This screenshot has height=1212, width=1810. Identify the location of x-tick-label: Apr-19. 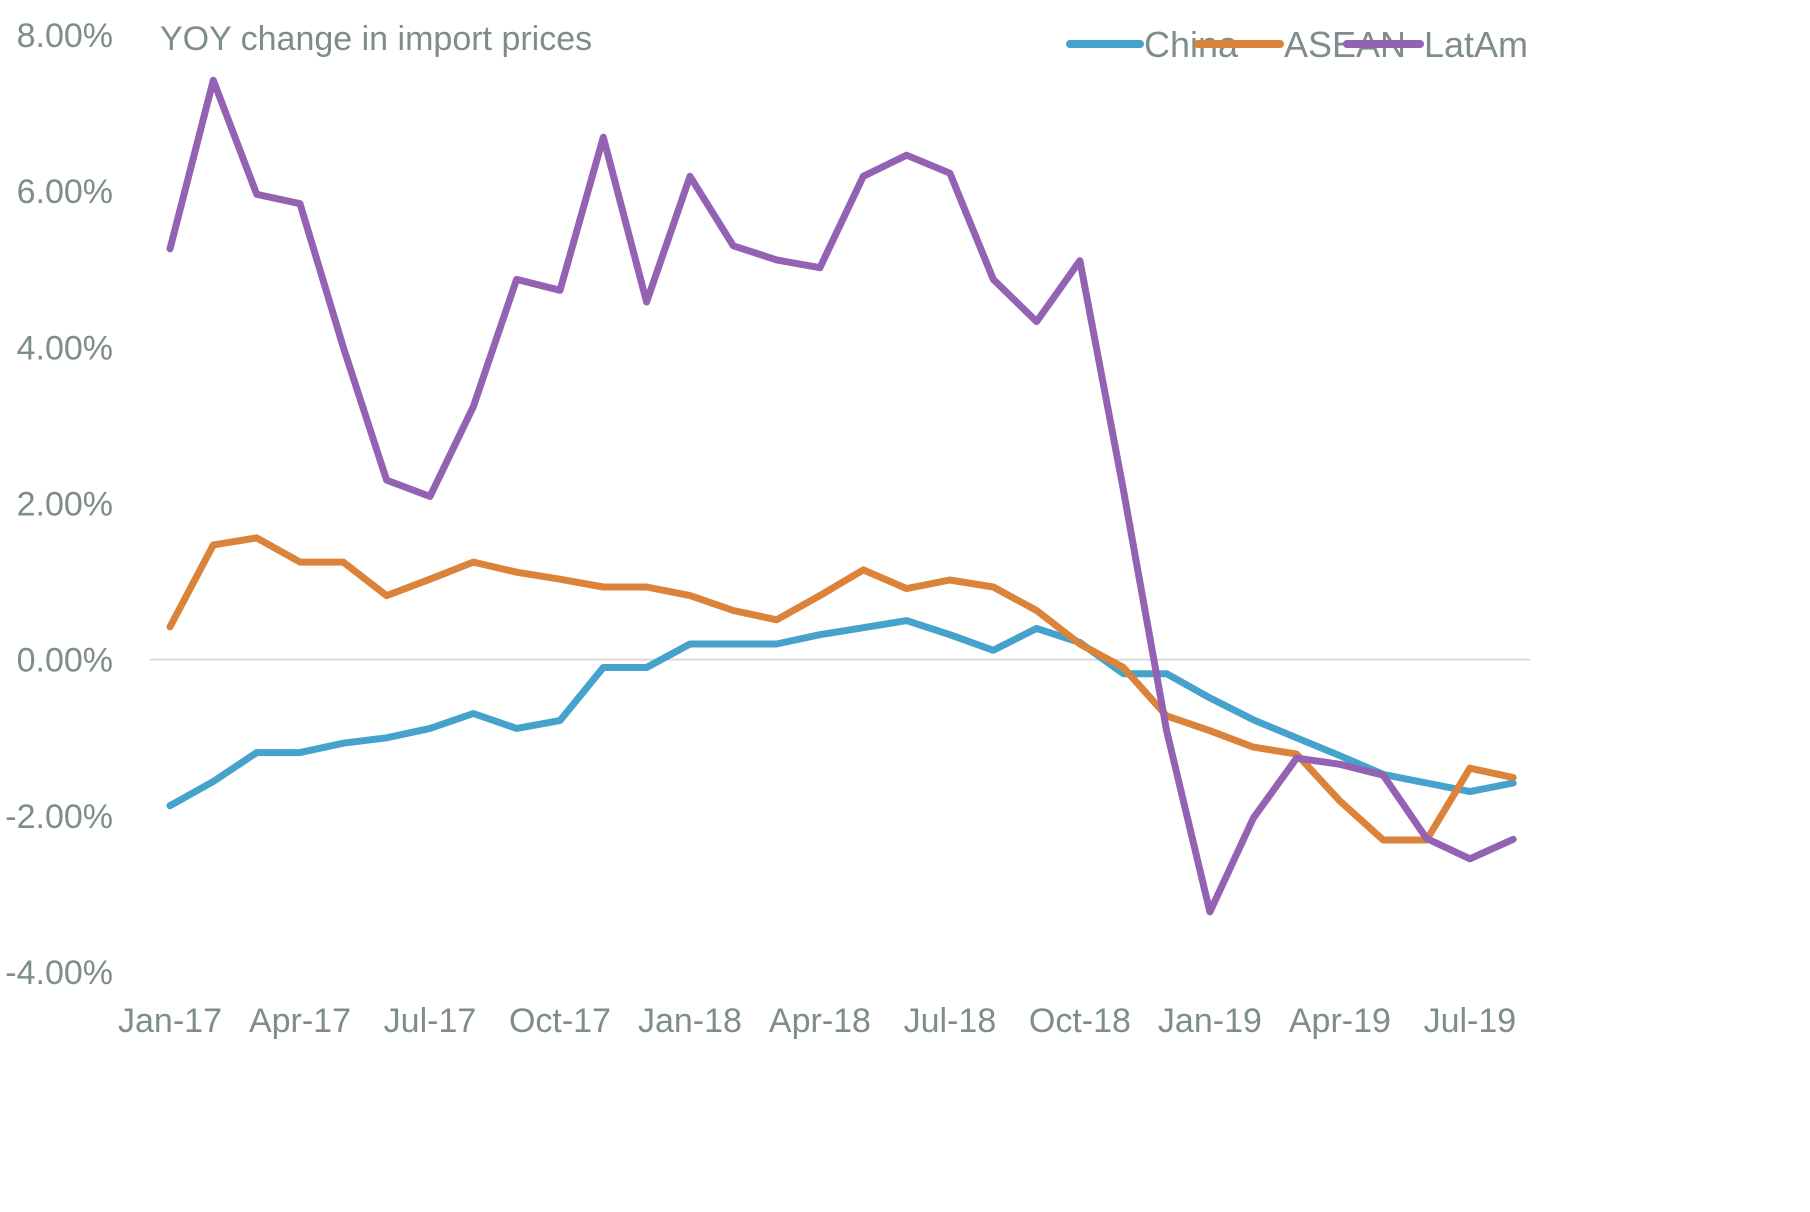
(1340, 1021).